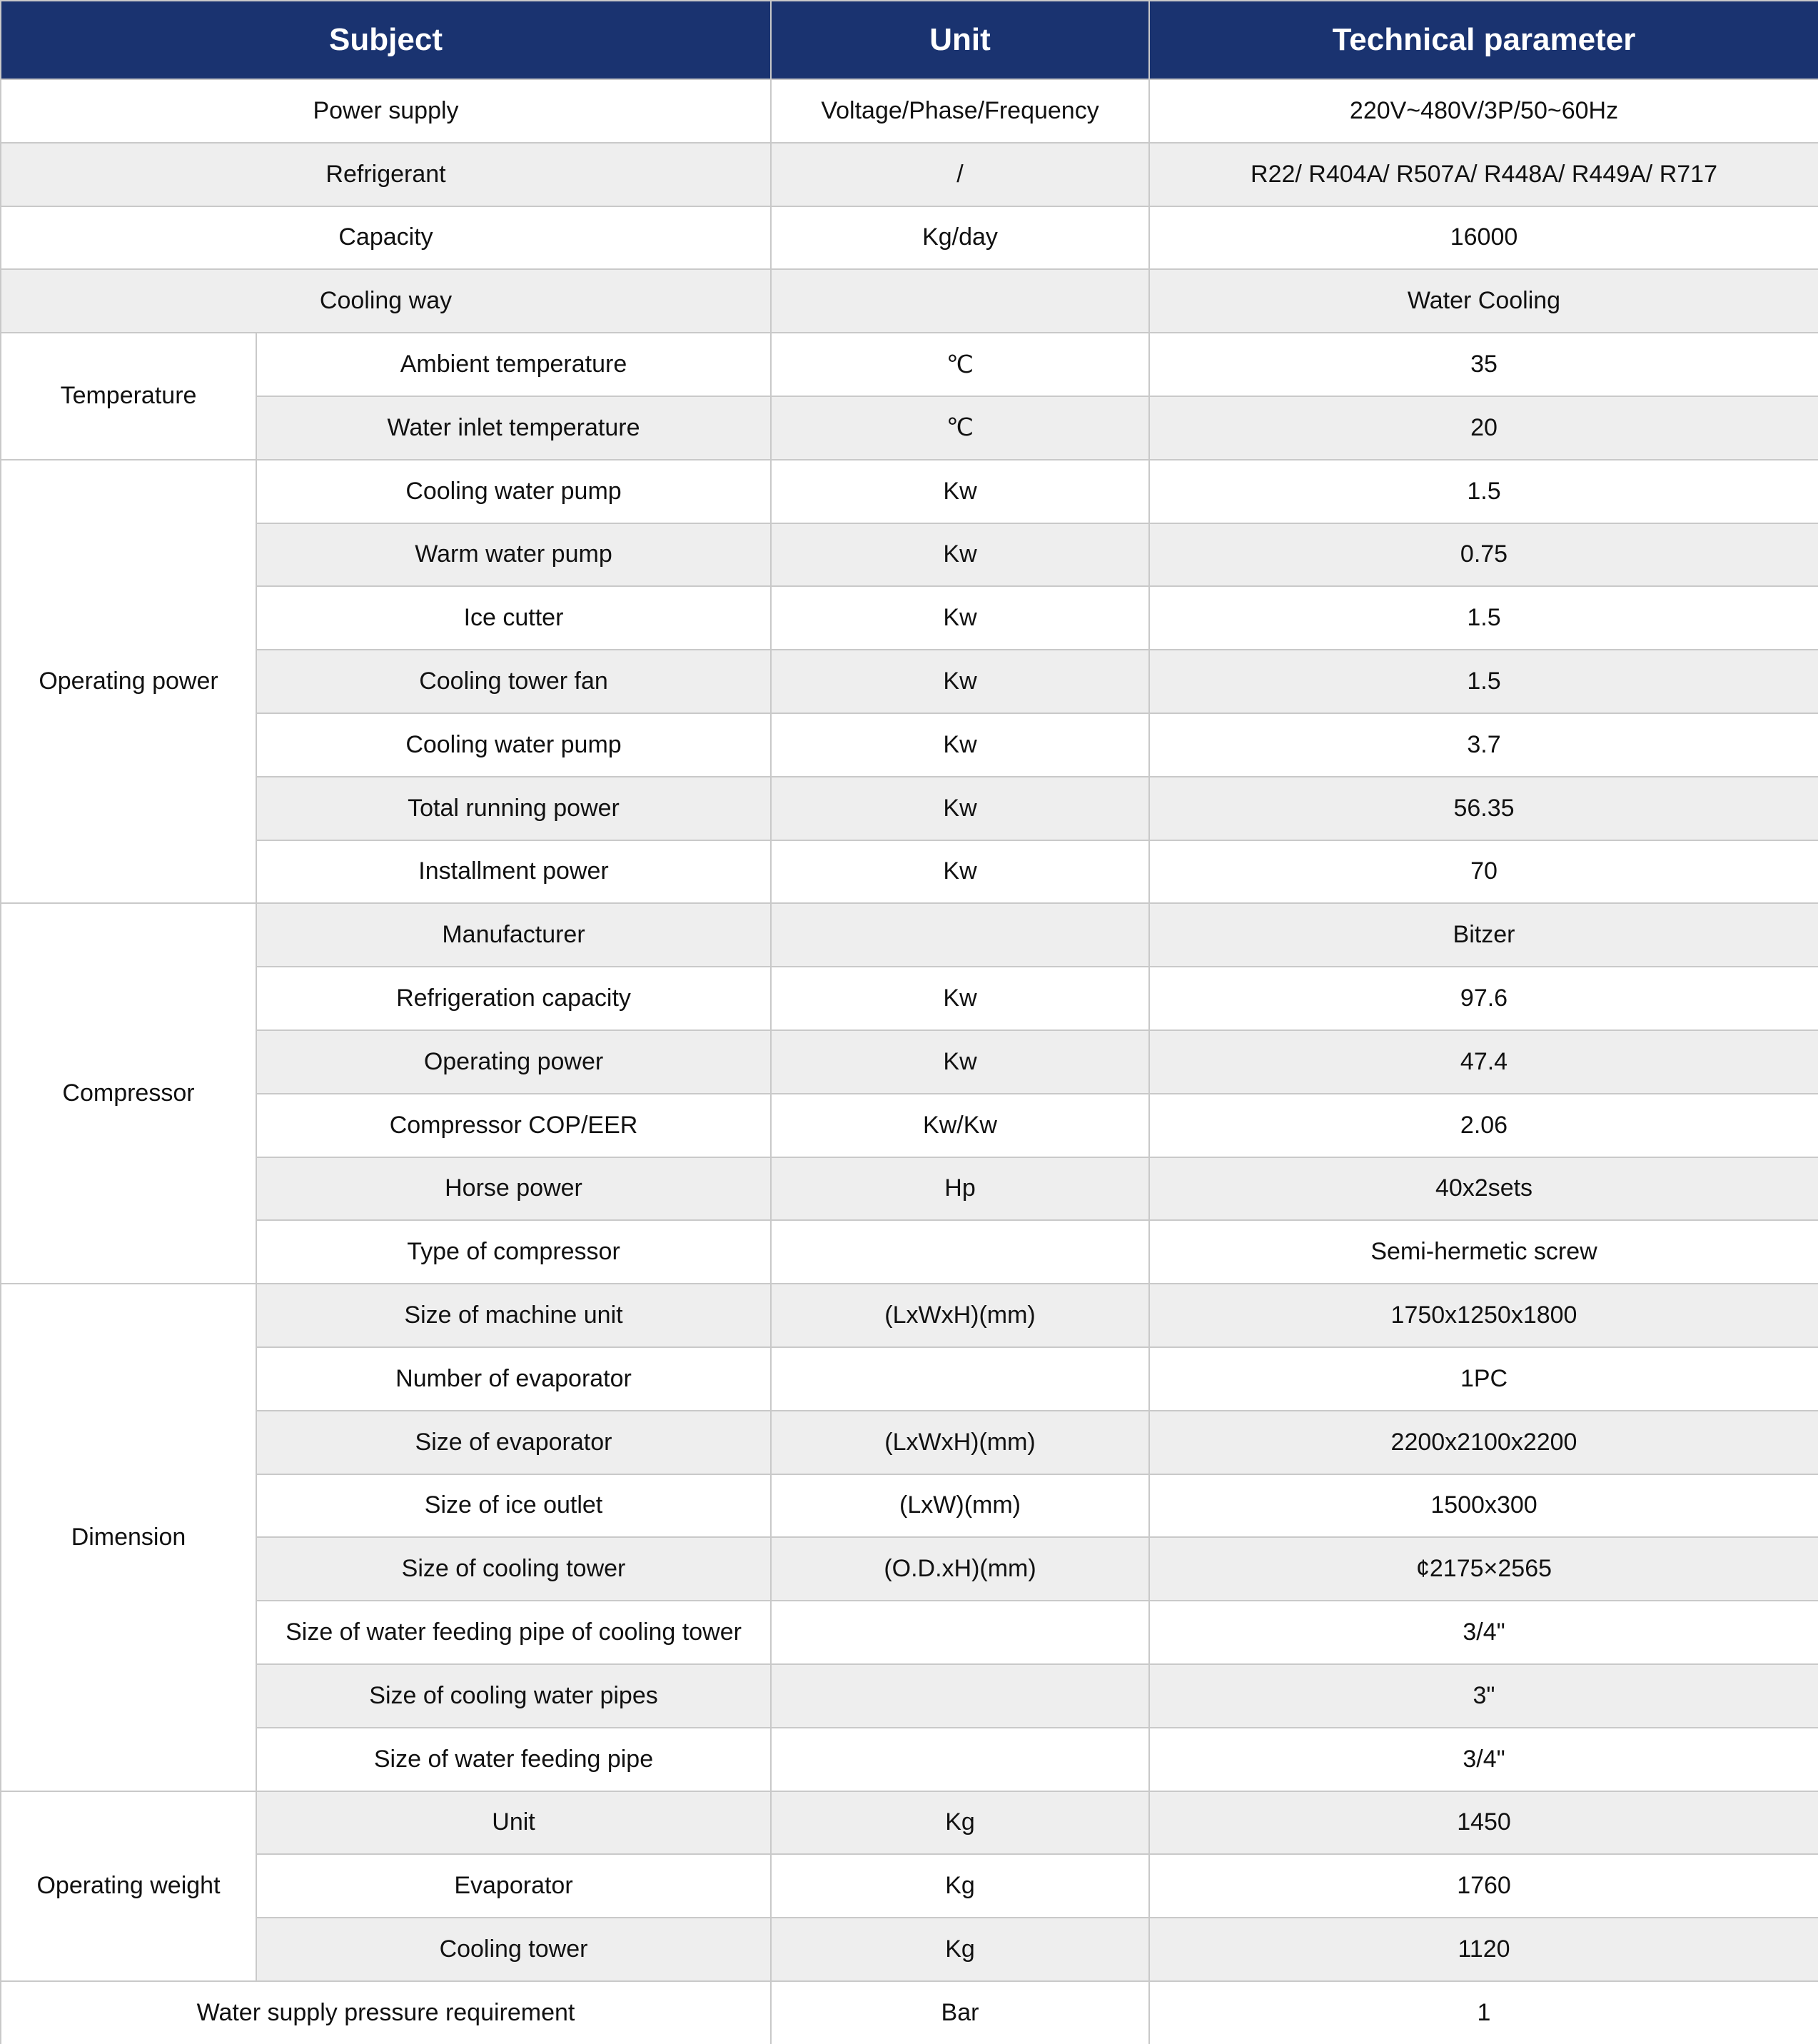 This screenshot has height=2044, width=1818. I want to click on row: Total running power Kw 56.35, so click(909, 808).